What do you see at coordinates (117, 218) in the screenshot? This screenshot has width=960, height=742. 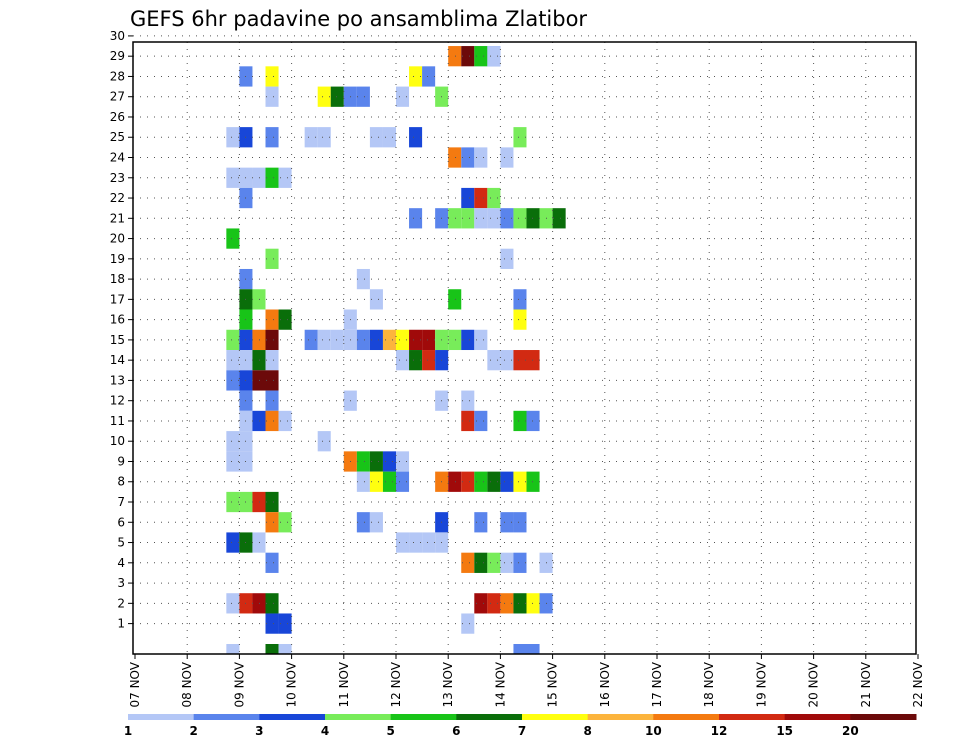 I see `y-tick-label-21: 21` at bounding box center [117, 218].